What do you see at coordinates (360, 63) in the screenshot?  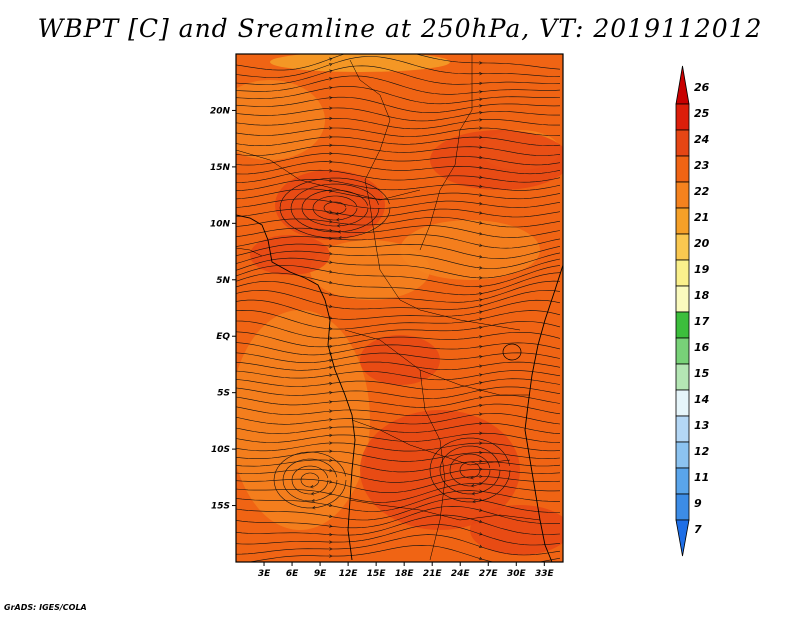 I see `field-patch-pale` at bounding box center [360, 63].